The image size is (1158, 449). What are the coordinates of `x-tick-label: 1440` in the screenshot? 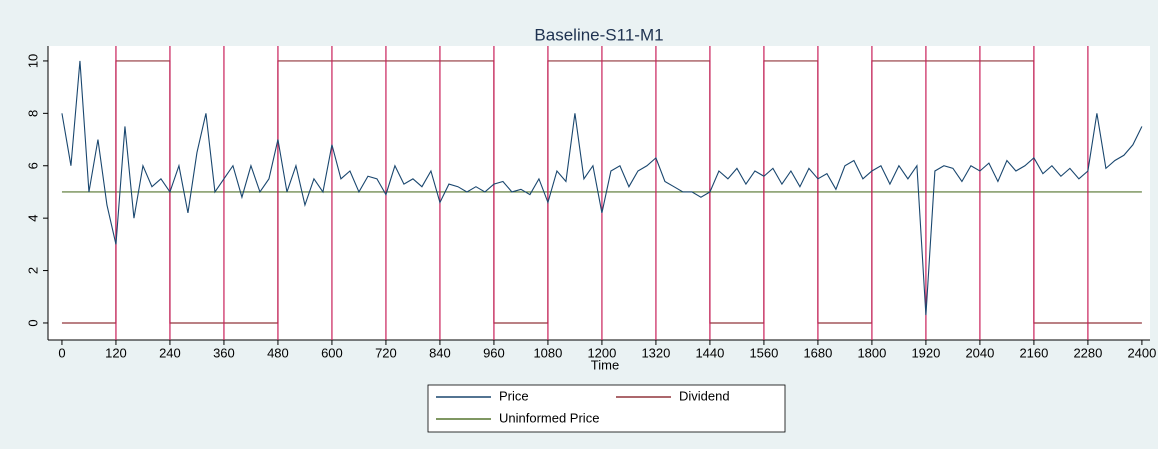 It's located at (709, 352).